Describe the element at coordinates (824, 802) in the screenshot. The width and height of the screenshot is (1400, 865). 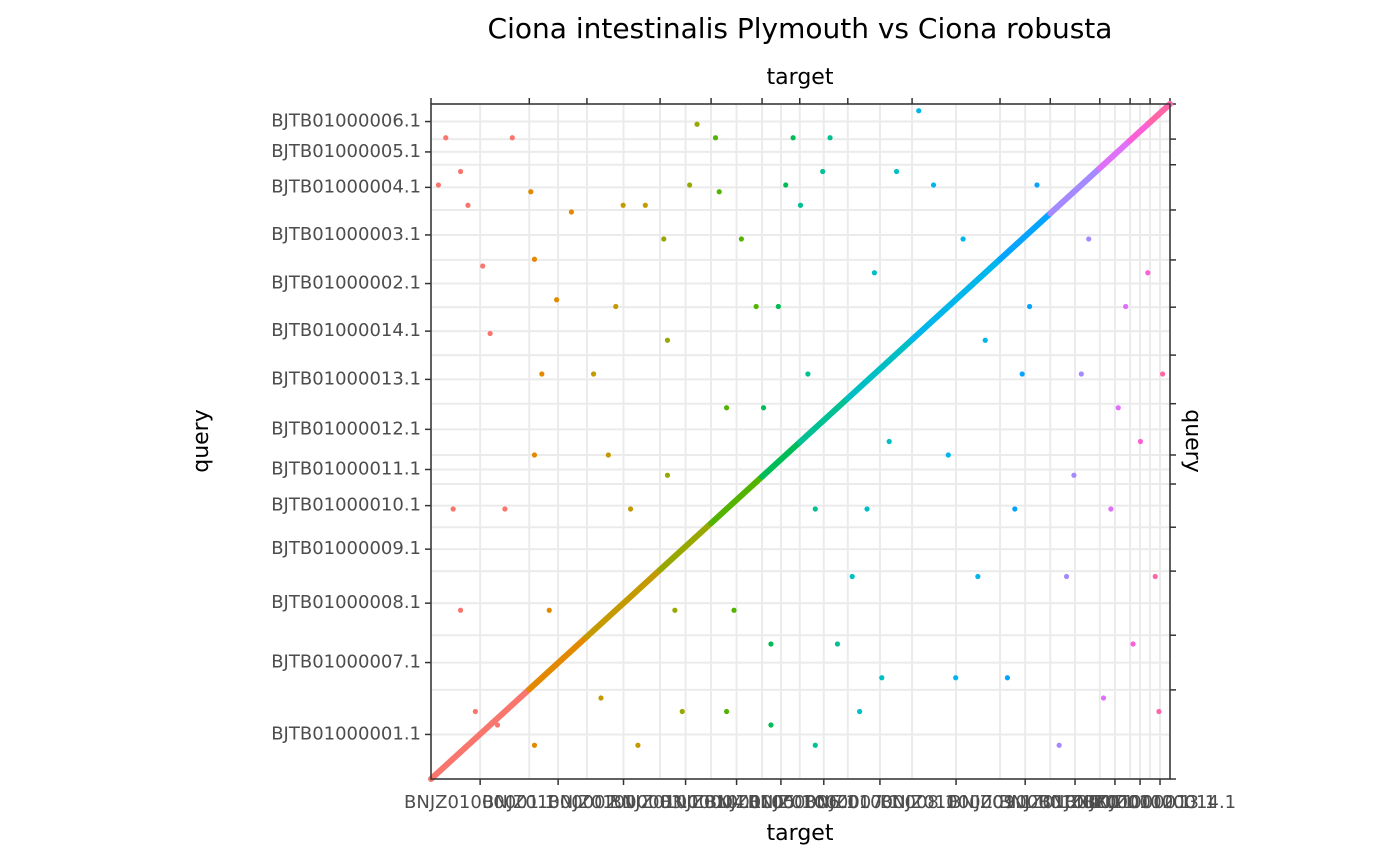
I see `x-tick-label: BNJZ01000007.1` at that location.